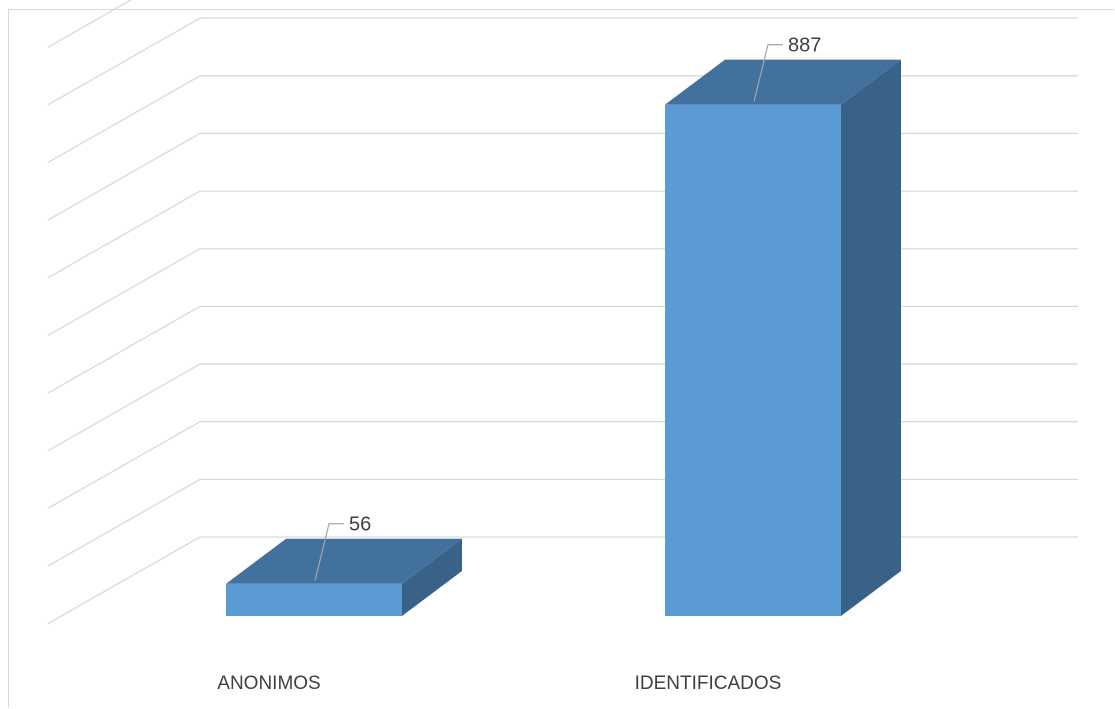  I want to click on category-label: IDENTIFICADOS, so click(708, 683).